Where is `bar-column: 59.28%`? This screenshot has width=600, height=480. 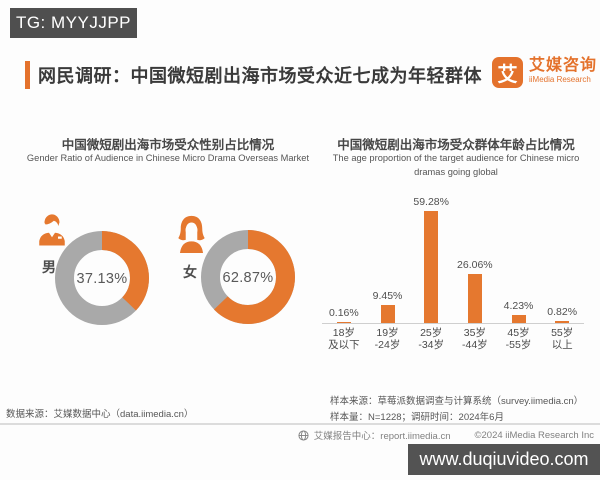 bar-column: 59.28% is located at coordinates (431, 257).